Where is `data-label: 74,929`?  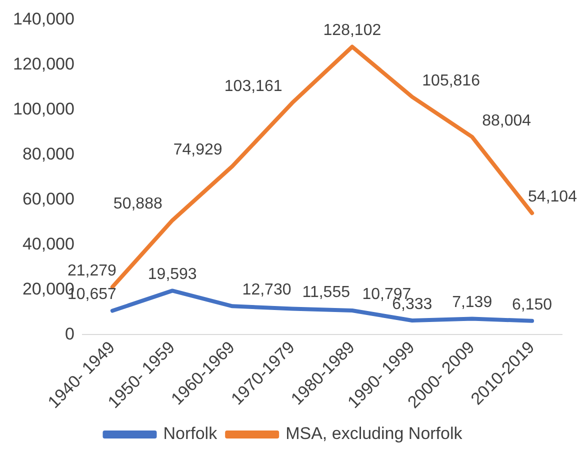
data-label: 74,929 is located at coordinates (197, 150).